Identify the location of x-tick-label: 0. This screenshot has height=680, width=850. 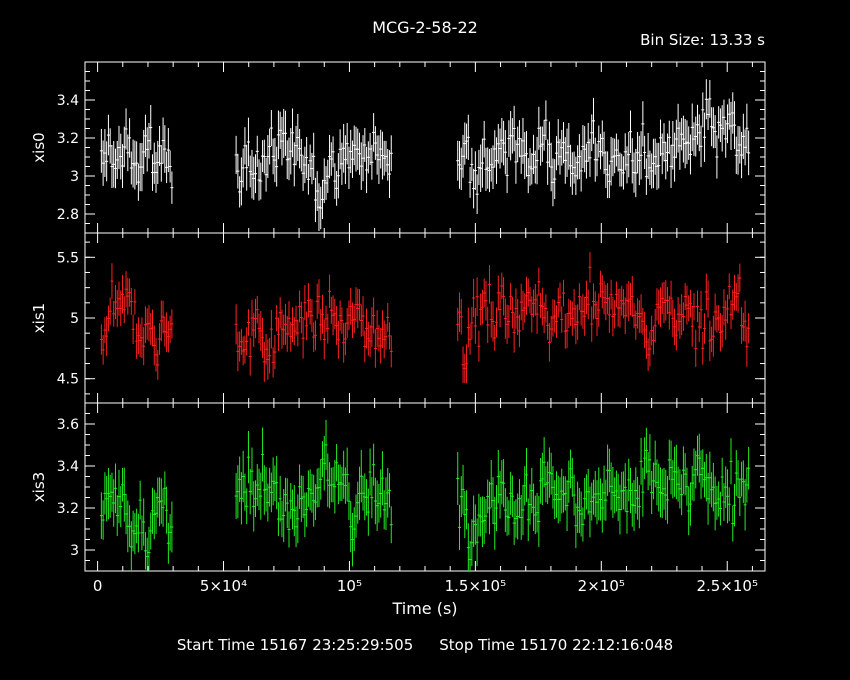
(98, 586).